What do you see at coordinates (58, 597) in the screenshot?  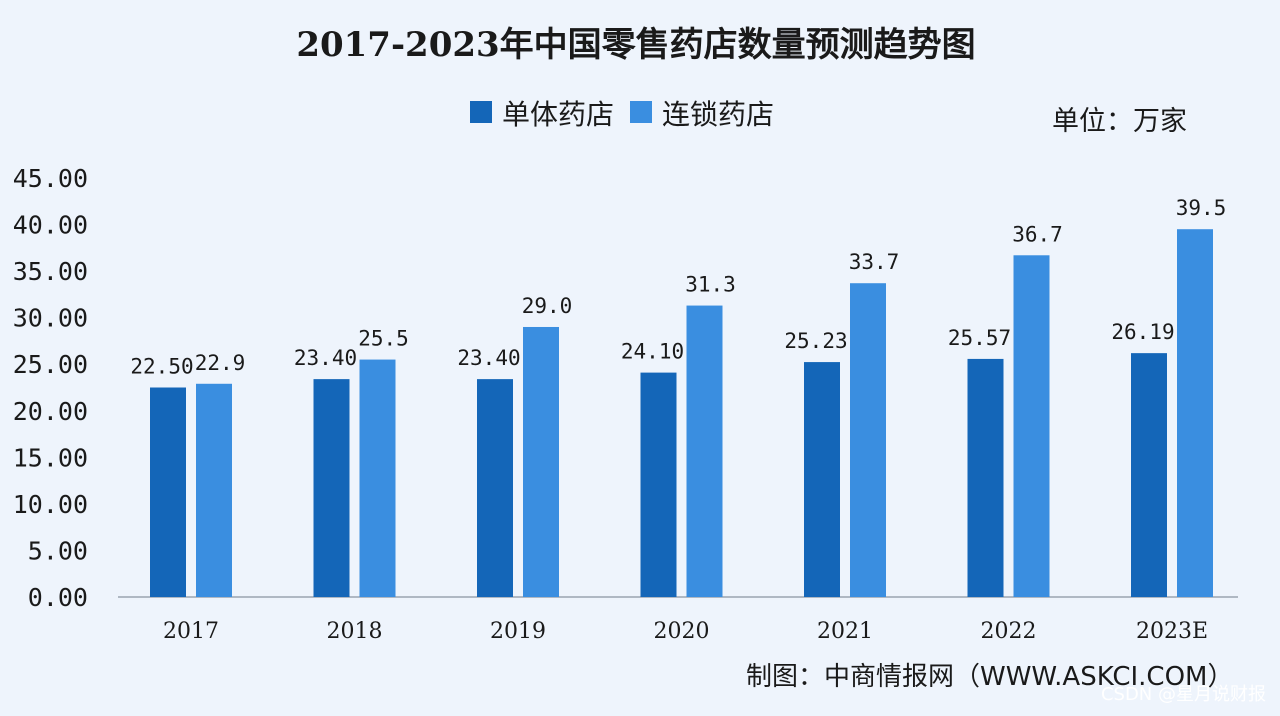 I see `y-tick-label: 0.00` at bounding box center [58, 597].